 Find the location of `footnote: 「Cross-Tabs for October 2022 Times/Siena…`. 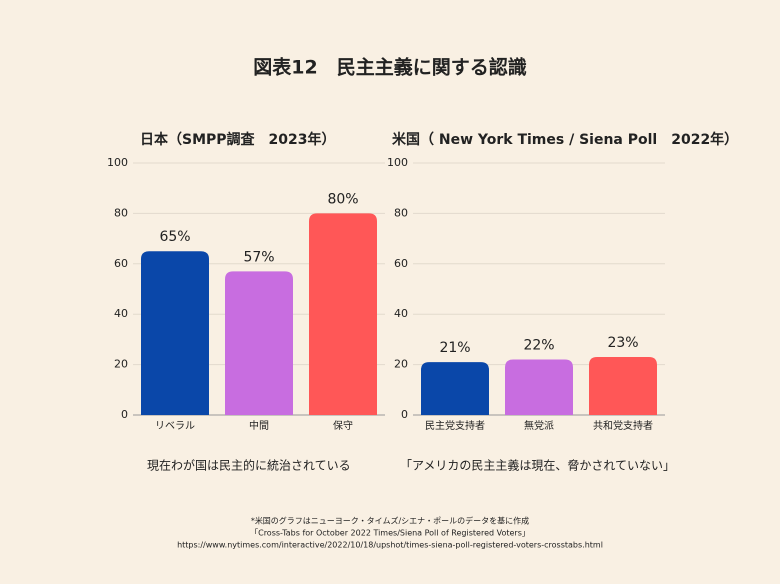

footnote: 「Cross-Tabs for October 2022 Times/Siena… is located at coordinates (390, 533).